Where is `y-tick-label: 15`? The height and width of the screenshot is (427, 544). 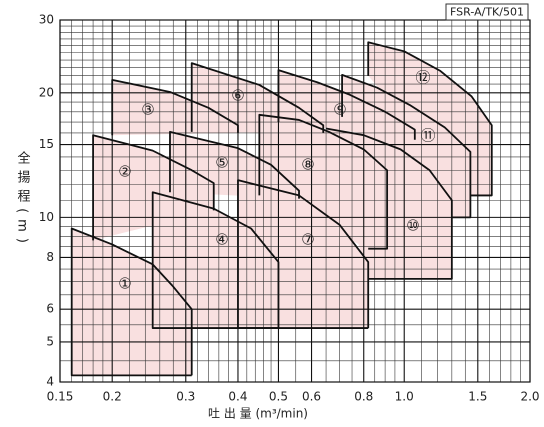 y-tick-label: 15 is located at coordinates (46, 144).